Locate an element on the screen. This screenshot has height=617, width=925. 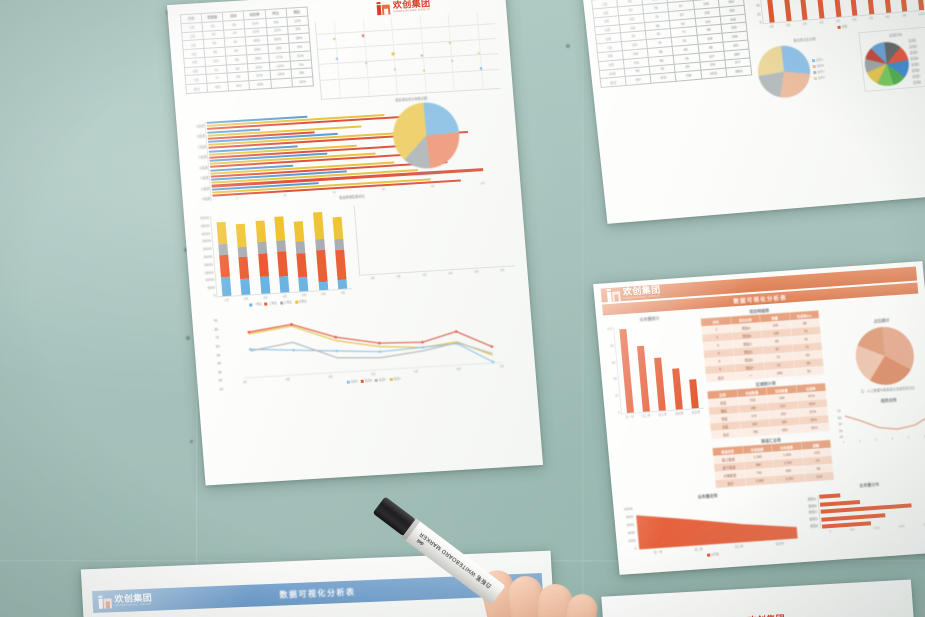
legend-label: 销量 is located at coordinates (844, 27).